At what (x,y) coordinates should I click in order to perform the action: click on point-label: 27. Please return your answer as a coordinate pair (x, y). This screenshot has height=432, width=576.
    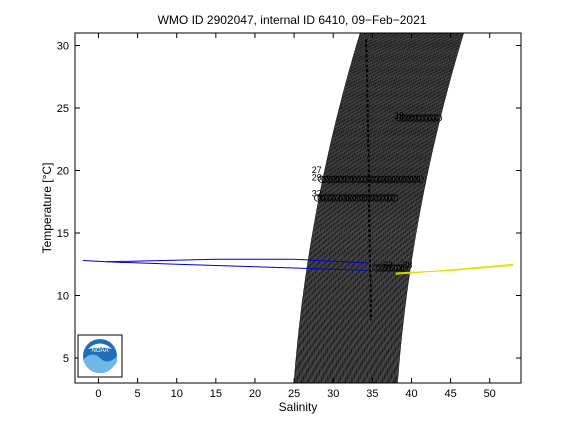
    Looking at the image, I should click on (317, 170).